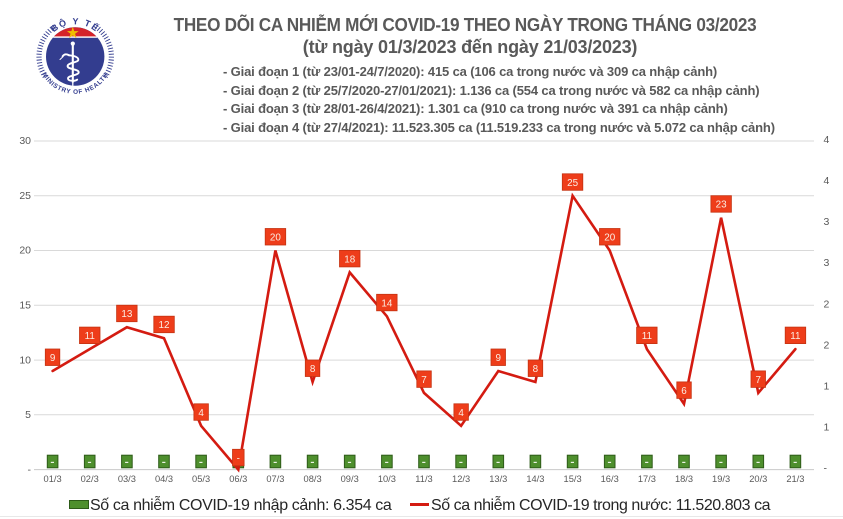 The width and height of the screenshot is (843, 519). What do you see at coordinates (610, 479) in the screenshot?
I see `svg-text: 16/3` at bounding box center [610, 479].